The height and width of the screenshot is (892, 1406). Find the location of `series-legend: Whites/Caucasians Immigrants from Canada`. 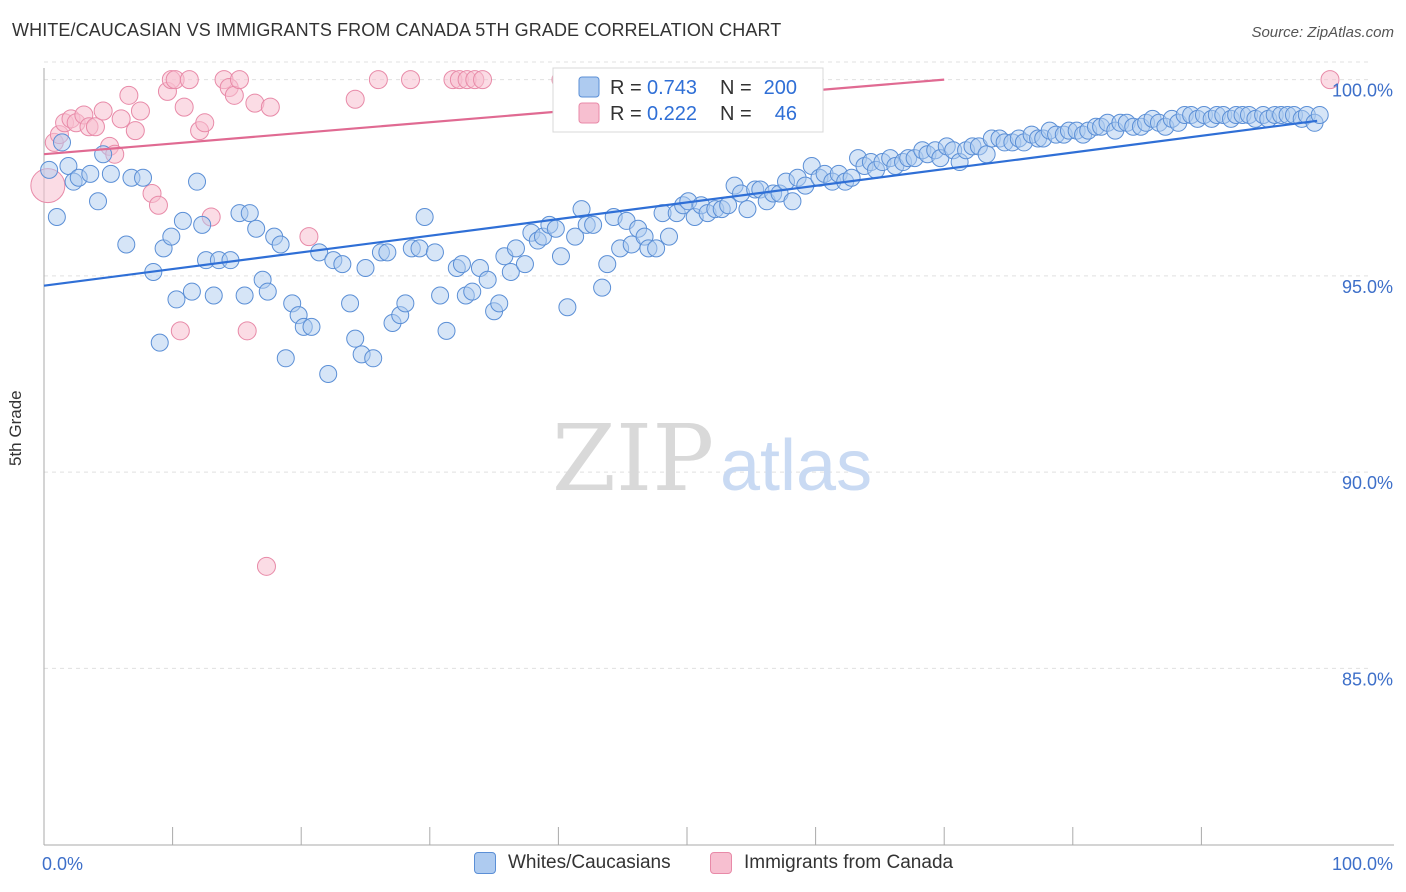

series-legend: Whites/Caucasians Immigrants from Canada is located at coordinates (703, 865).